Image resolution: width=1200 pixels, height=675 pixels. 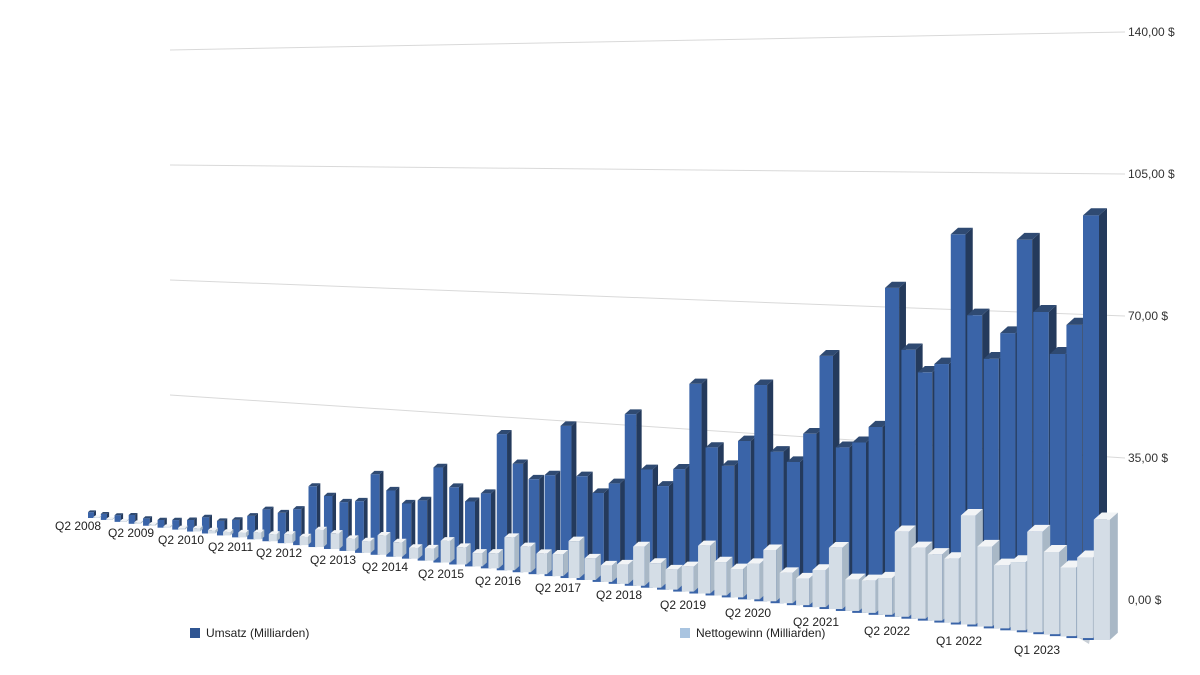 What do you see at coordinates (385, 567) in the screenshot?
I see `x-tick-label: Q2 2014` at bounding box center [385, 567].